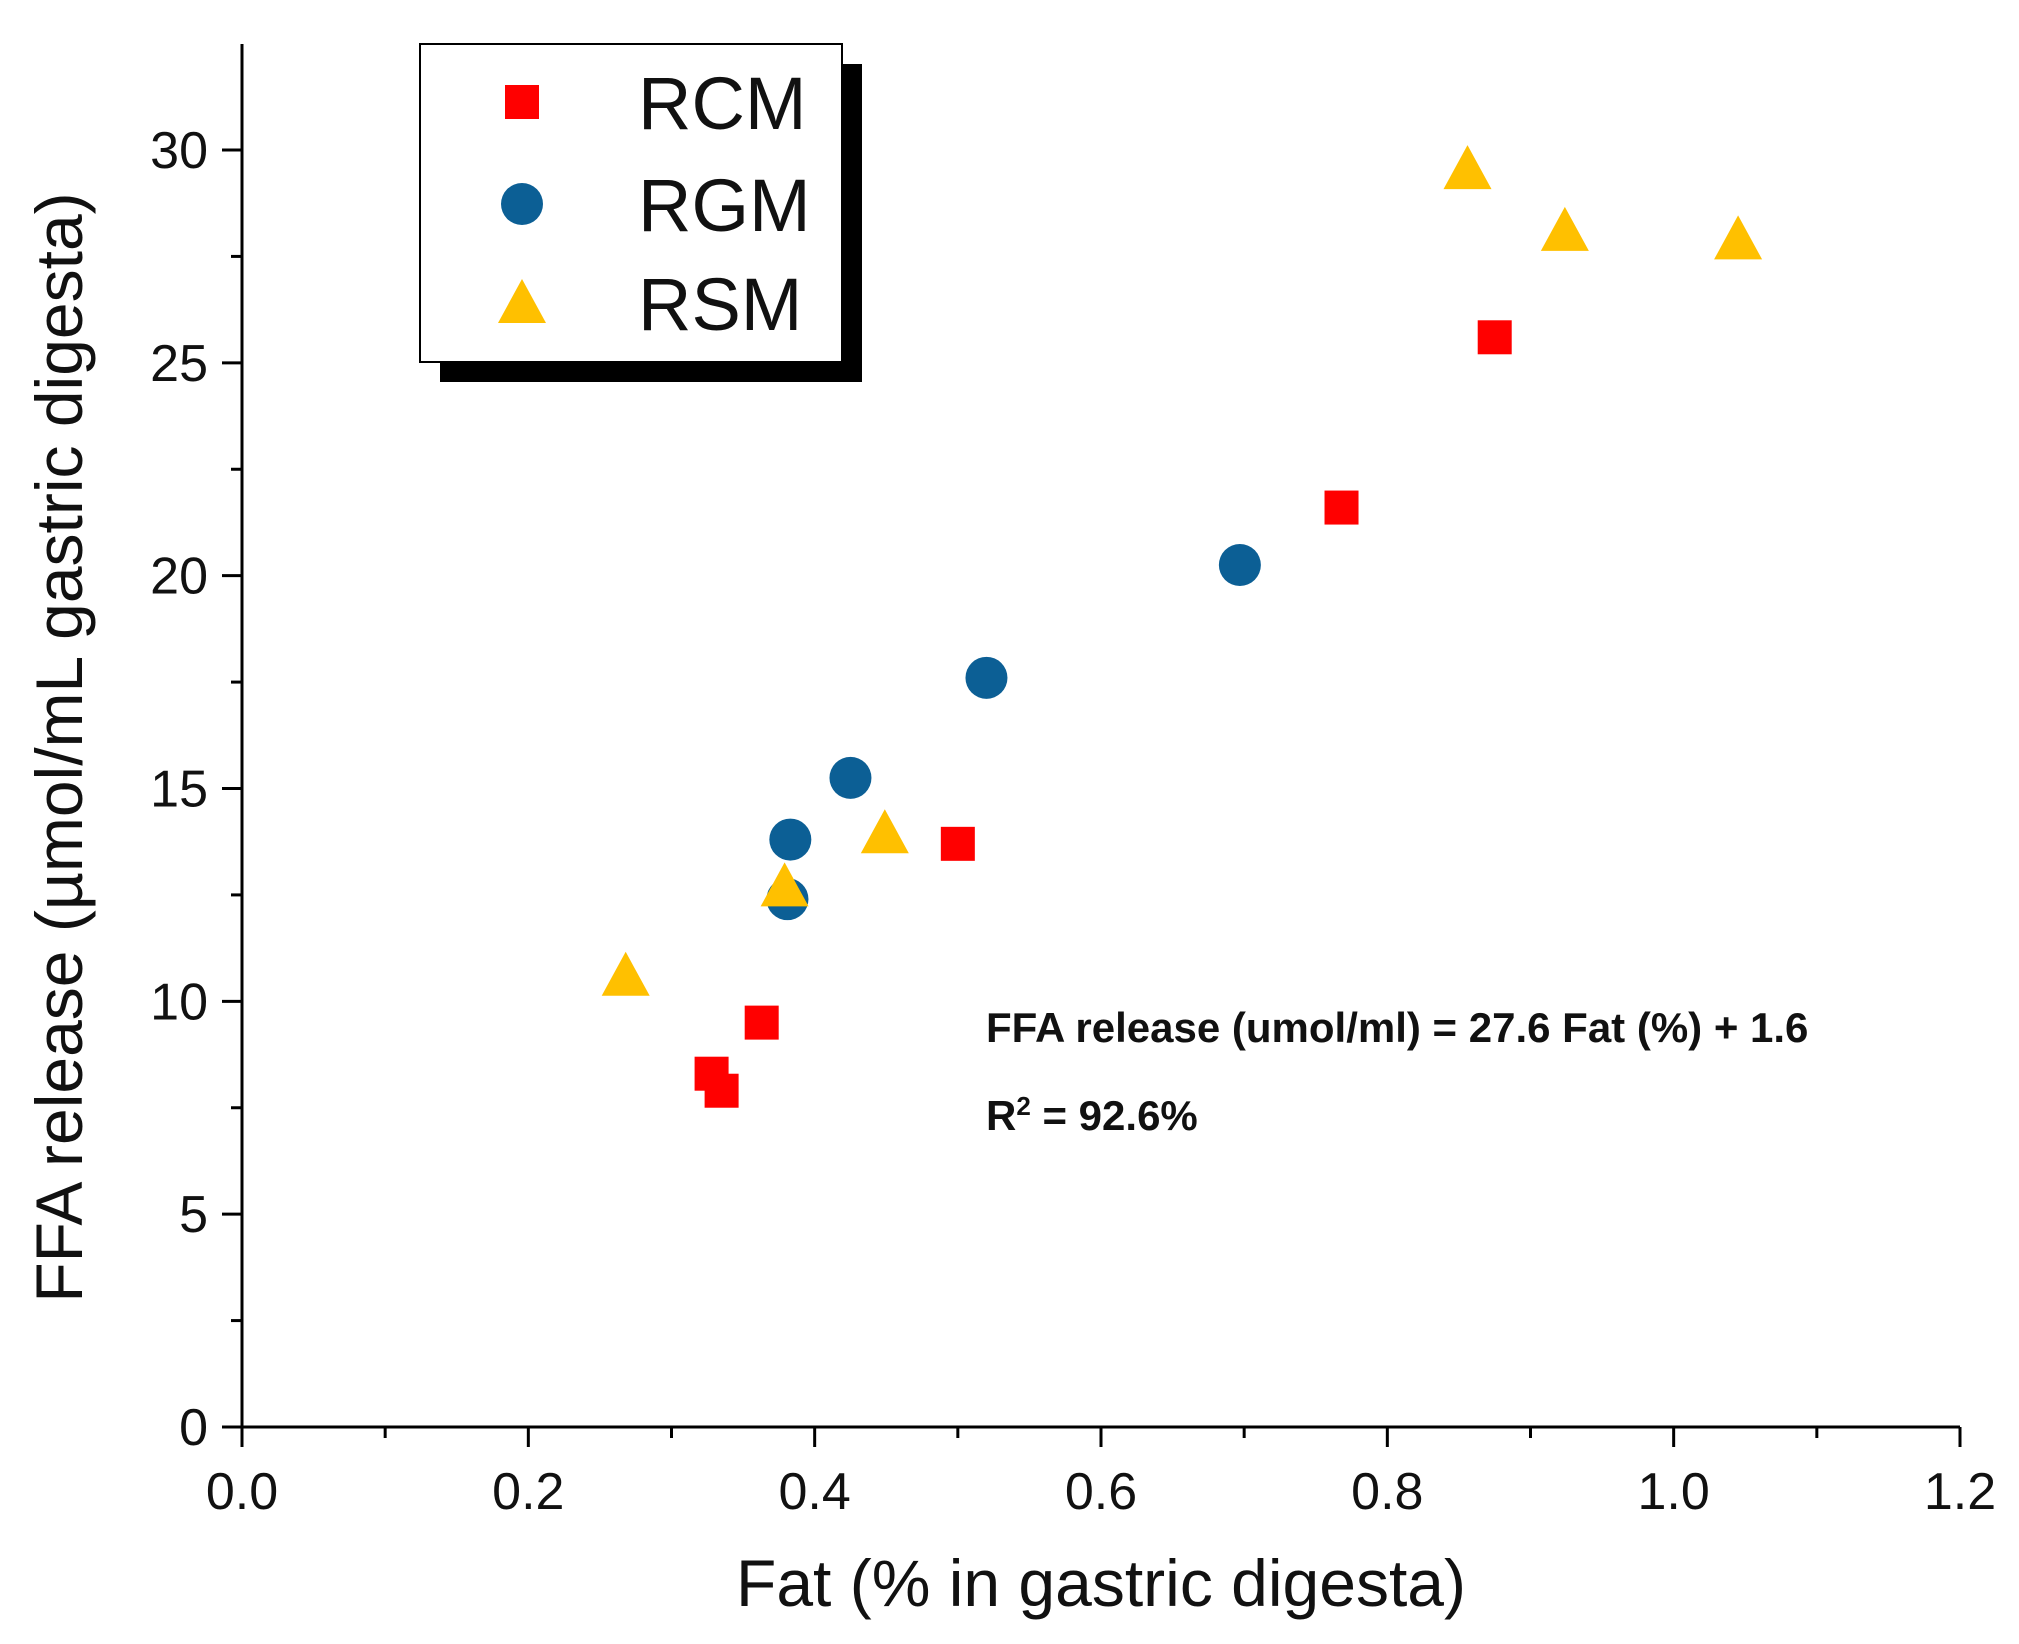 Image resolution: width=2019 pixels, height=1644 pixels. What do you see at coordinates (724, 205) in the screenshot?
I see `legend-label-rgm: RGM` at bounding box center [724, 205].